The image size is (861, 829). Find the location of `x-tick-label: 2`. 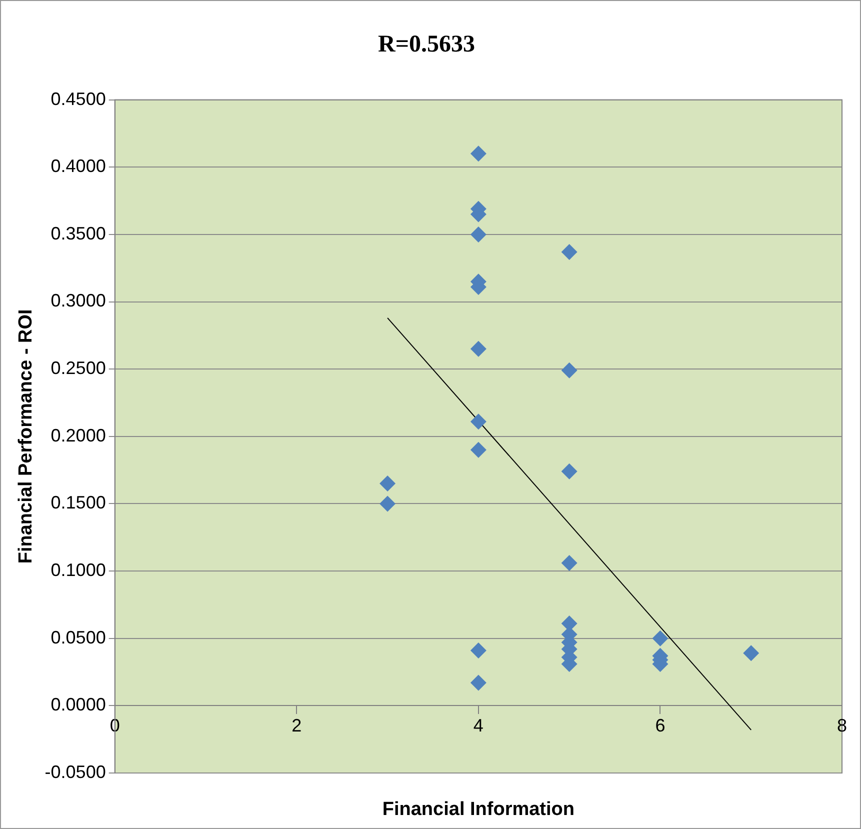

x-tick-label: 2 is located at coordinates (297, 725).